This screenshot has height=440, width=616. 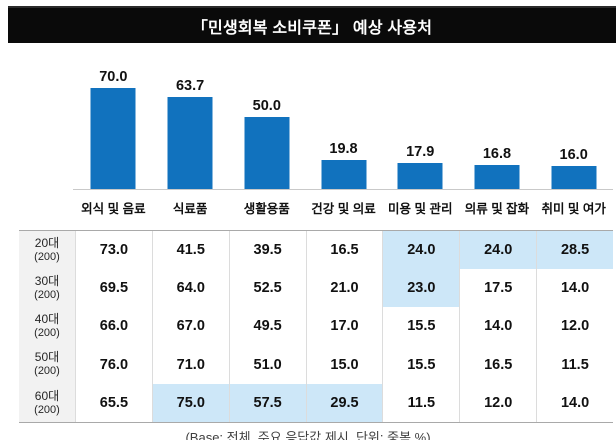 I want to click on row-header: 20대 (200), so click(x=47, y=250).